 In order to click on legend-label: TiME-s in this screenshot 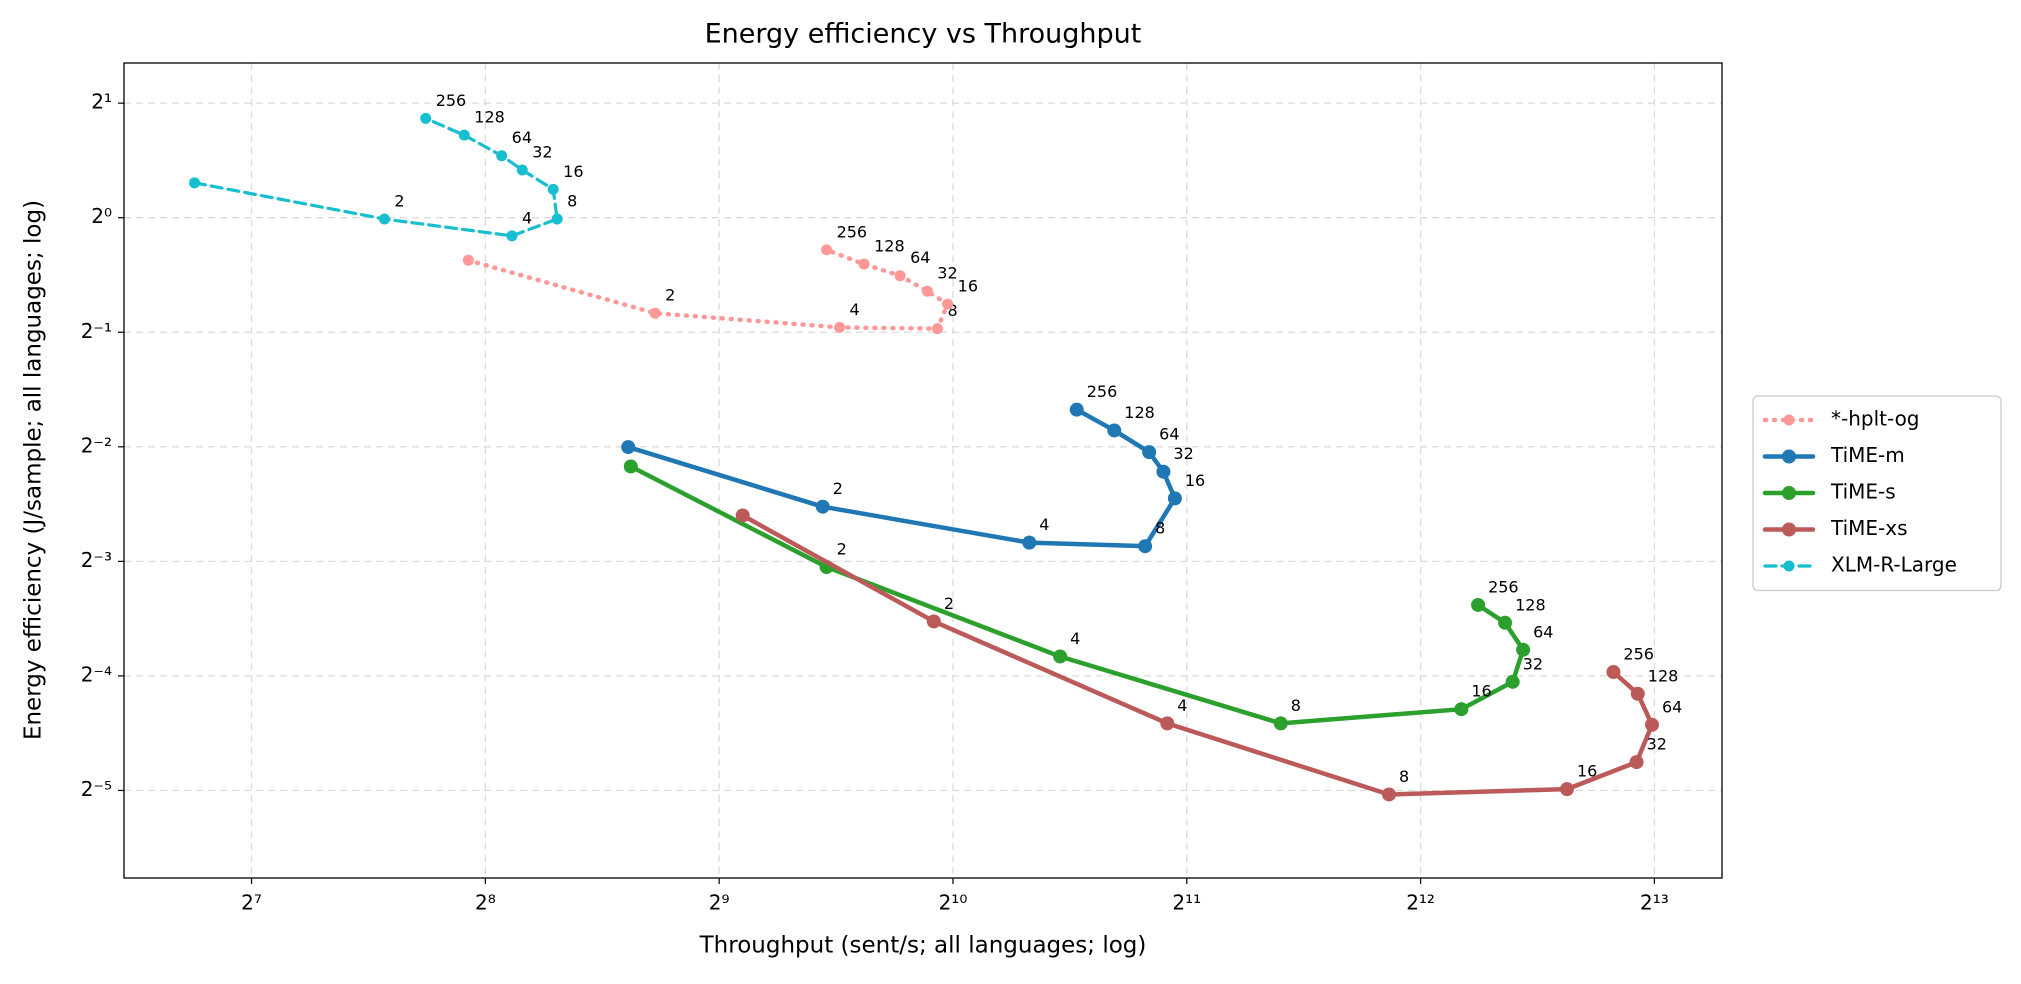, I will do `click(1863, 492)`.